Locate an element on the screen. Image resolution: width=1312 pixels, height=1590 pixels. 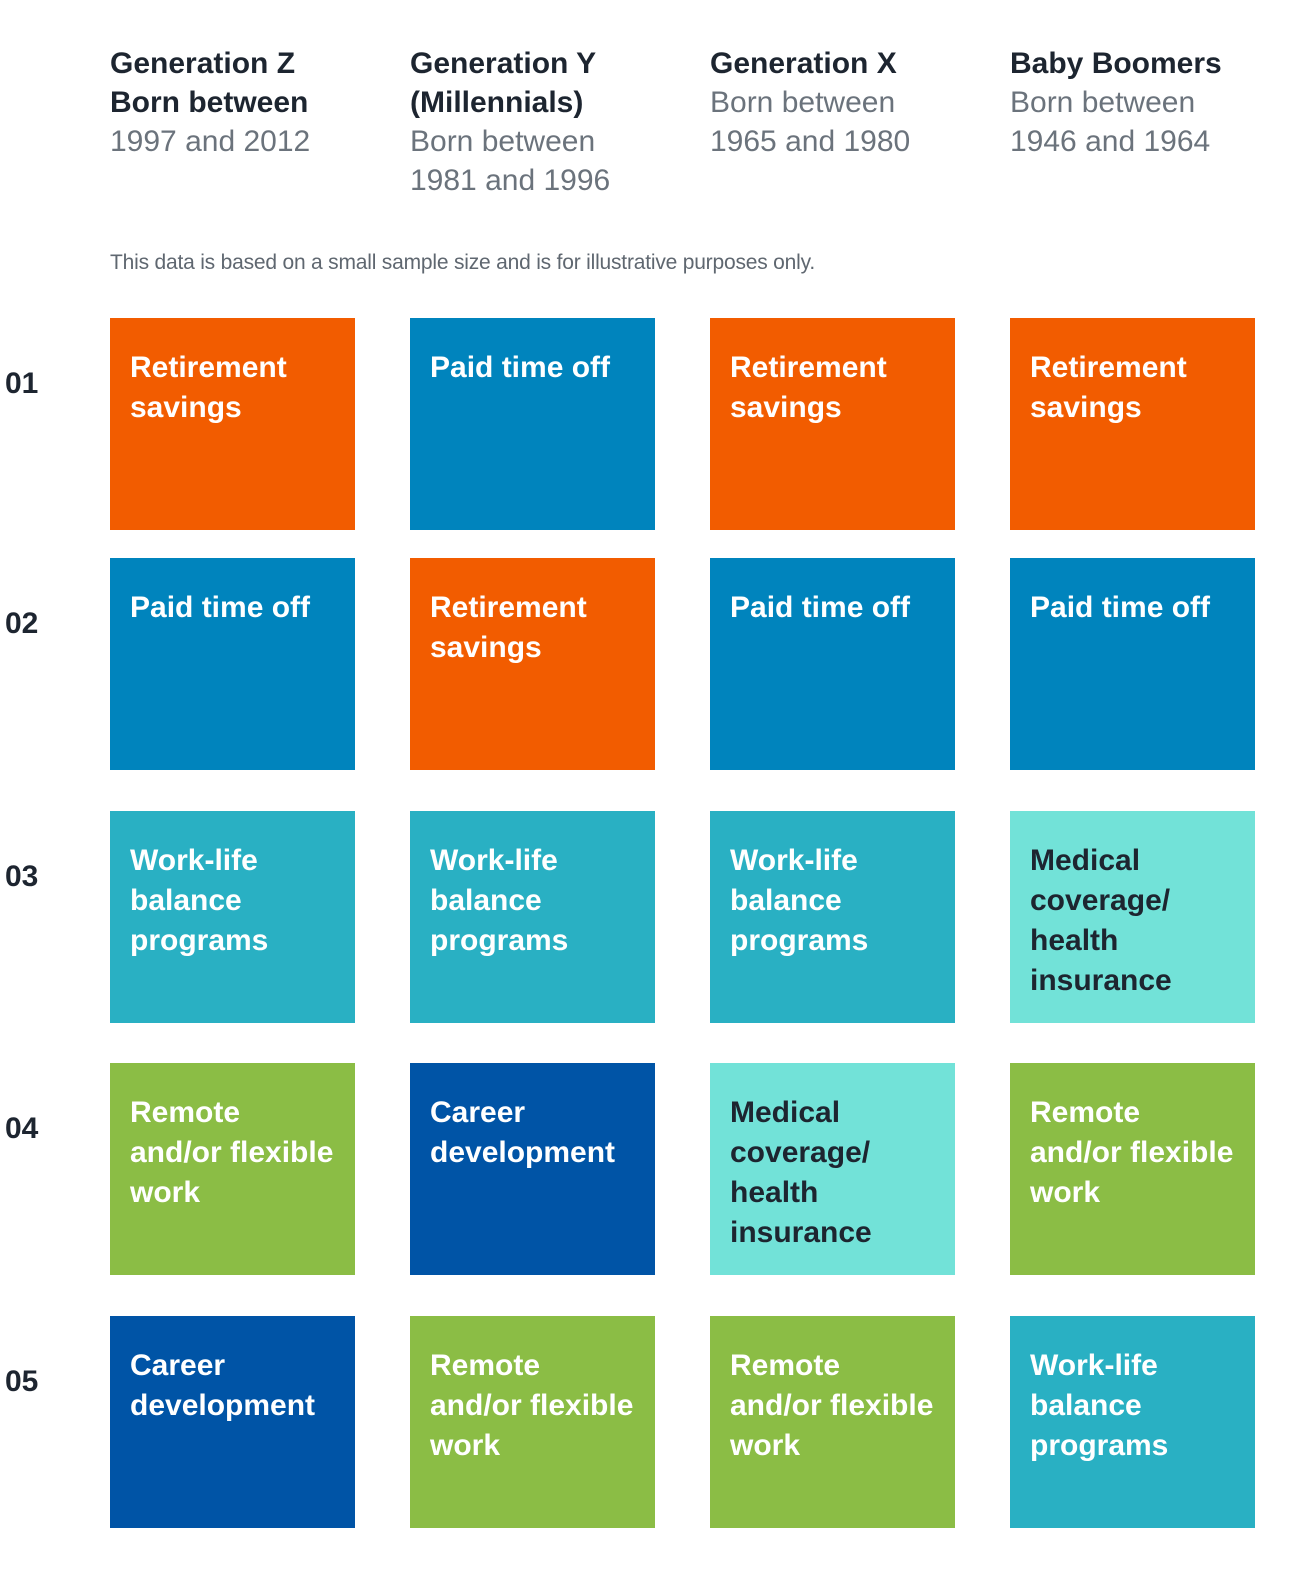
rank-label: 01 is located at coordinates (22, 383).